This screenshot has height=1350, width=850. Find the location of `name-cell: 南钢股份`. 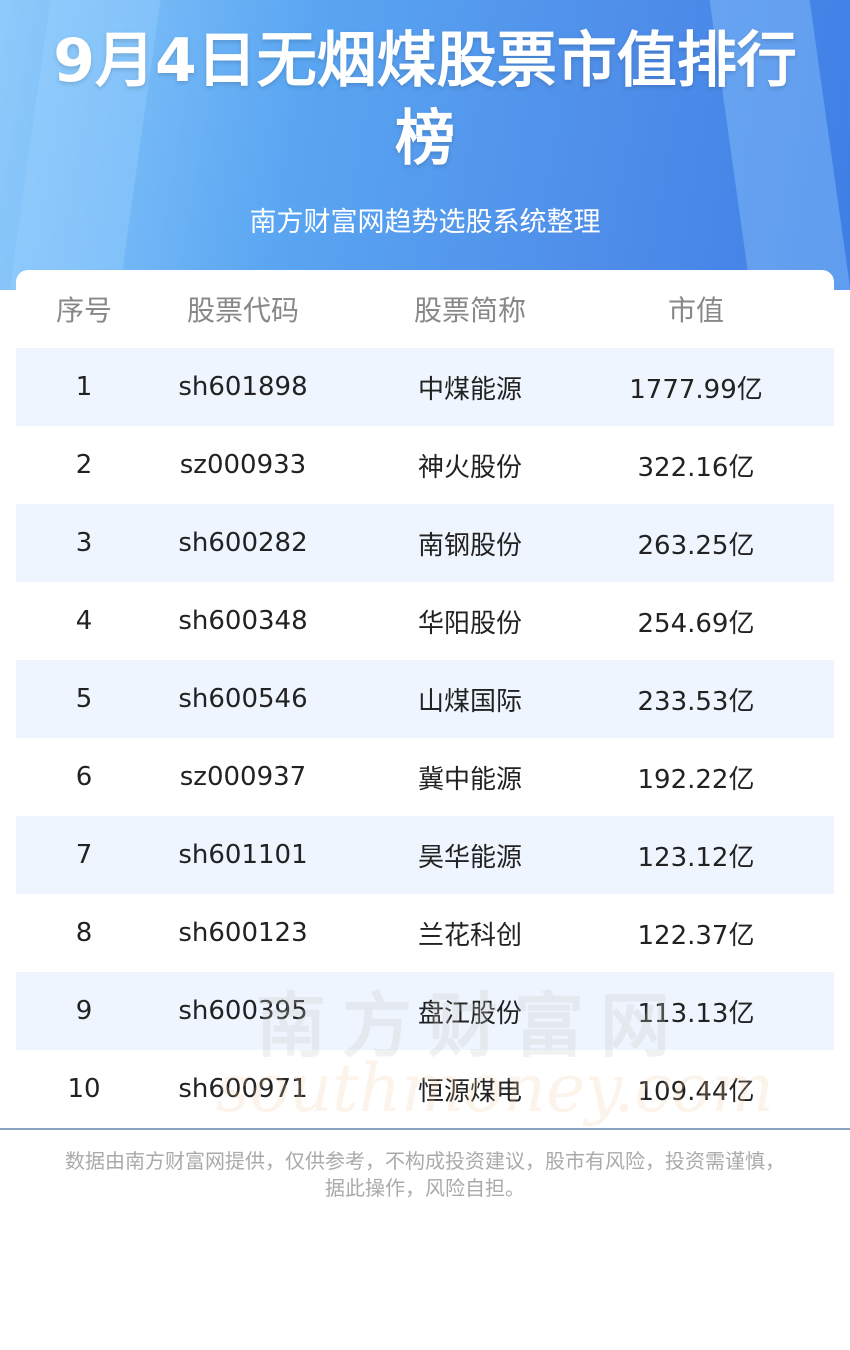

name-cell: 南钢股份 is located at coordinates (469, 545).